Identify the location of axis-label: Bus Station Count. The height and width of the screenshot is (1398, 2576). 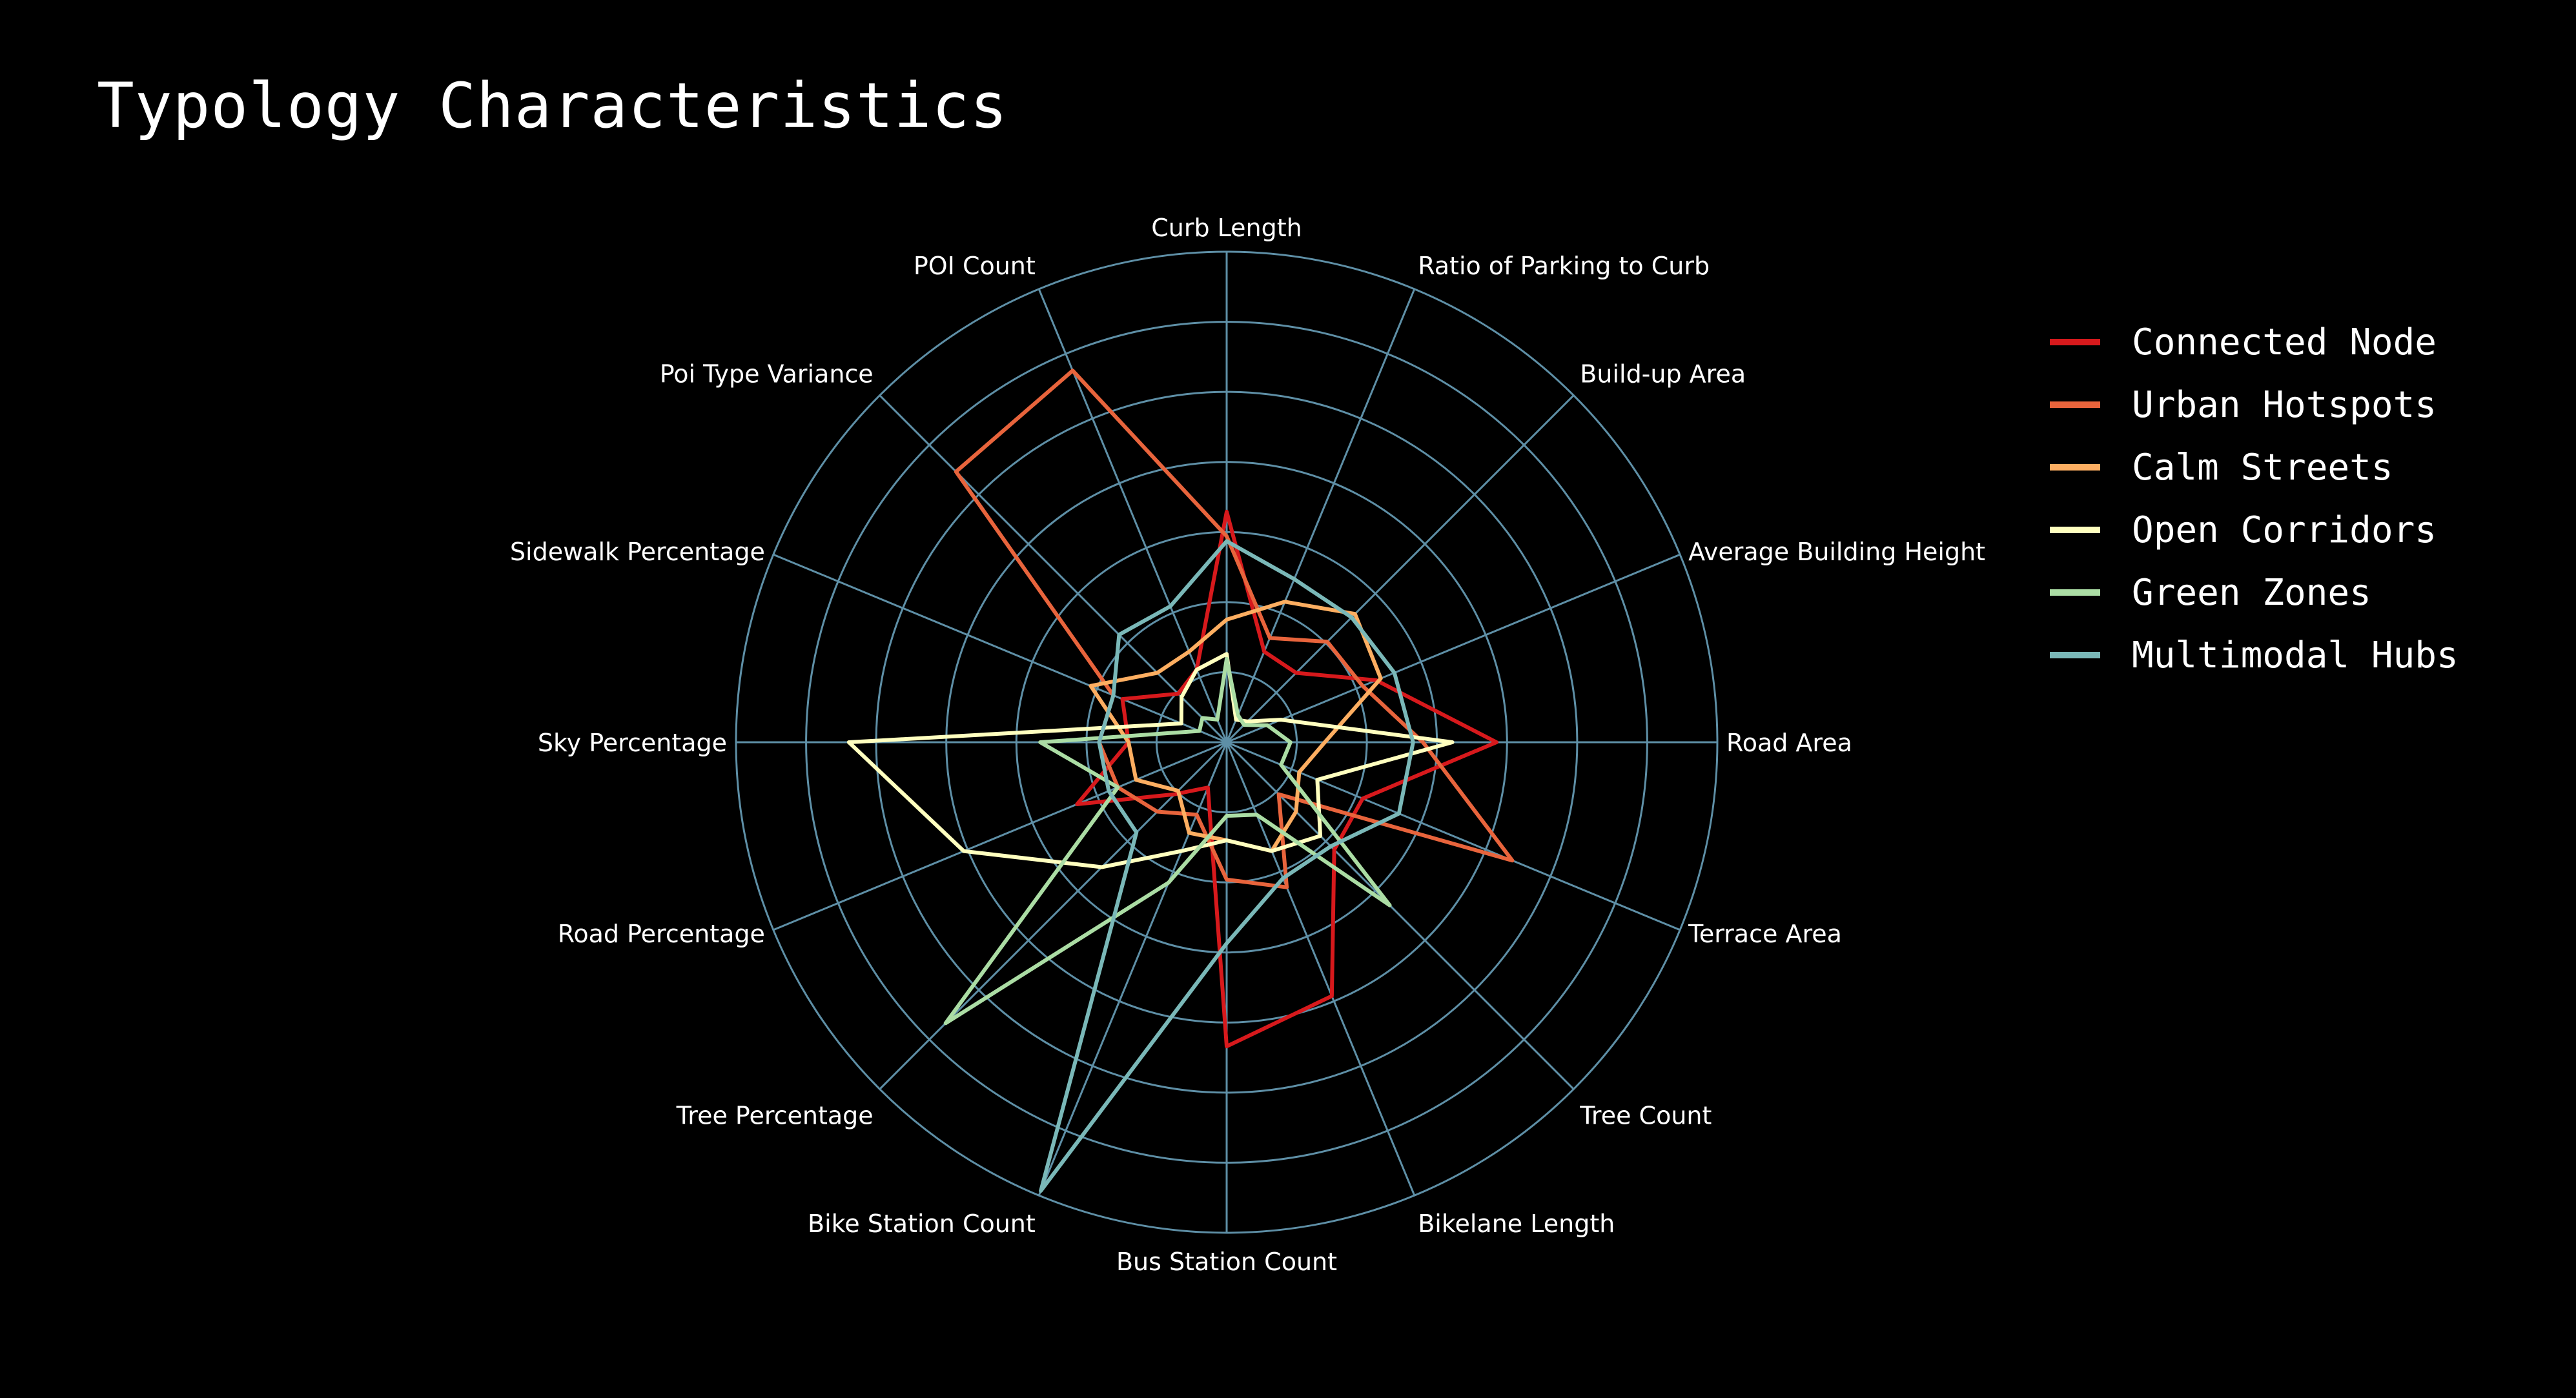
(1226, 1262).